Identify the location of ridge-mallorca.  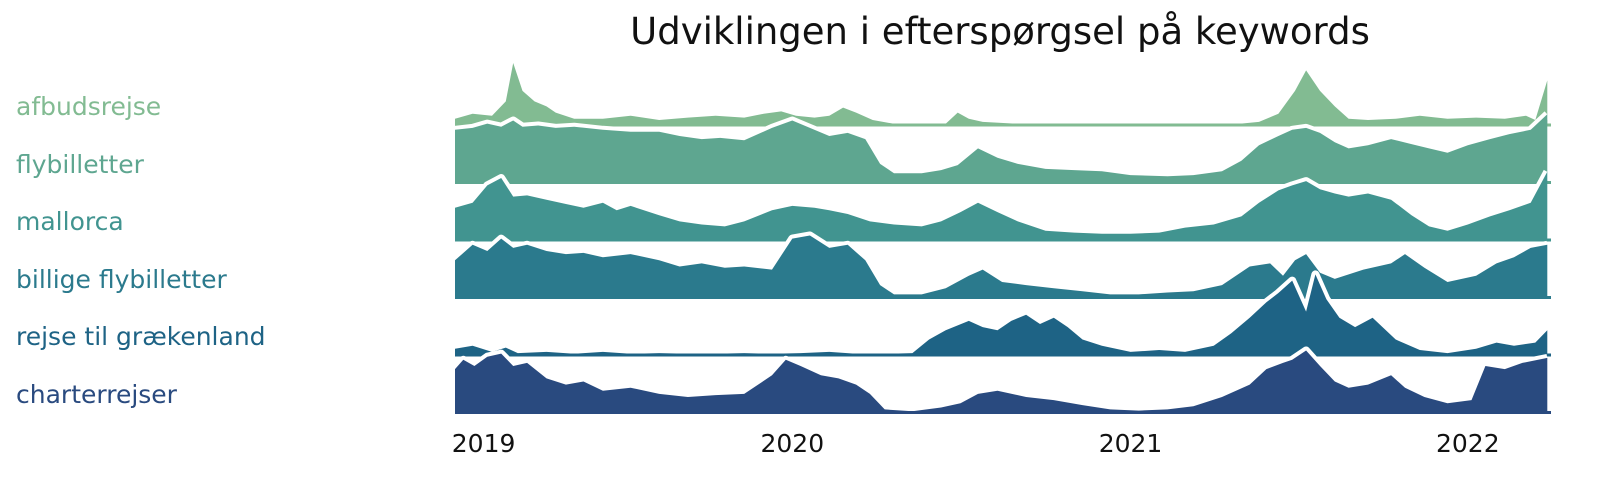
(1002, 205).